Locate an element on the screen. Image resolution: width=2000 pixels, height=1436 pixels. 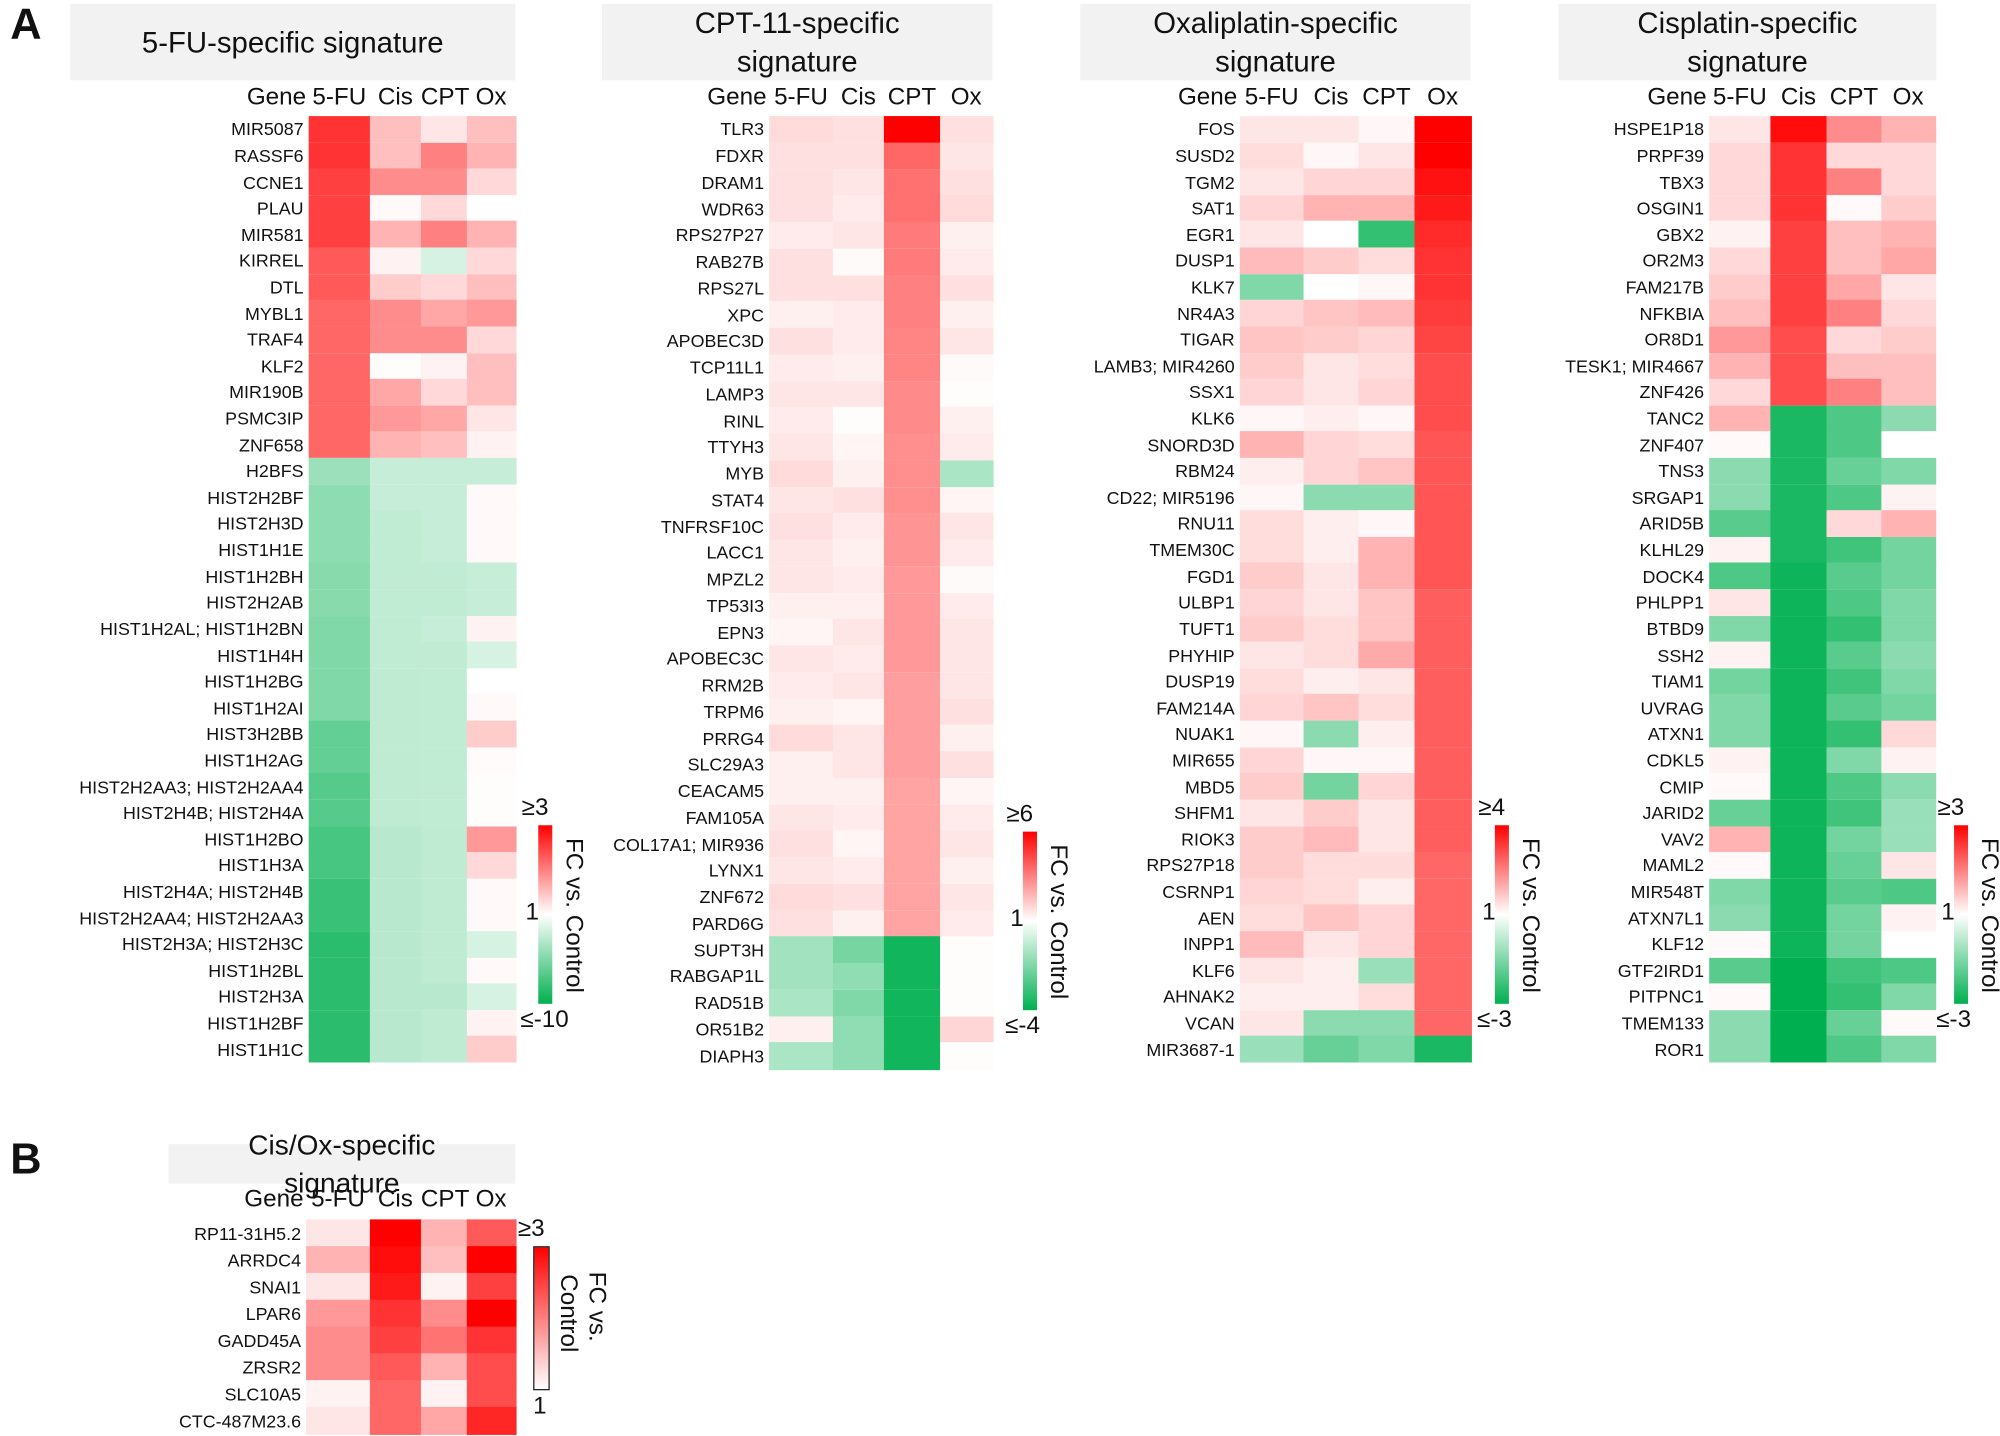
gene-label: TBX3 is located at coordinates (1682, 181).